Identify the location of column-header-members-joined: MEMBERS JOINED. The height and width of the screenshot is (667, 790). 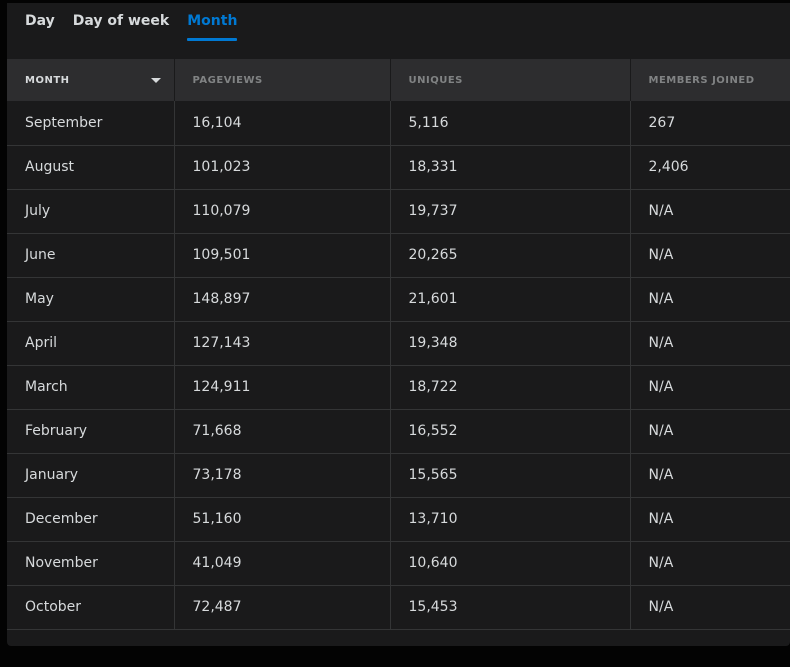
(701, 80).